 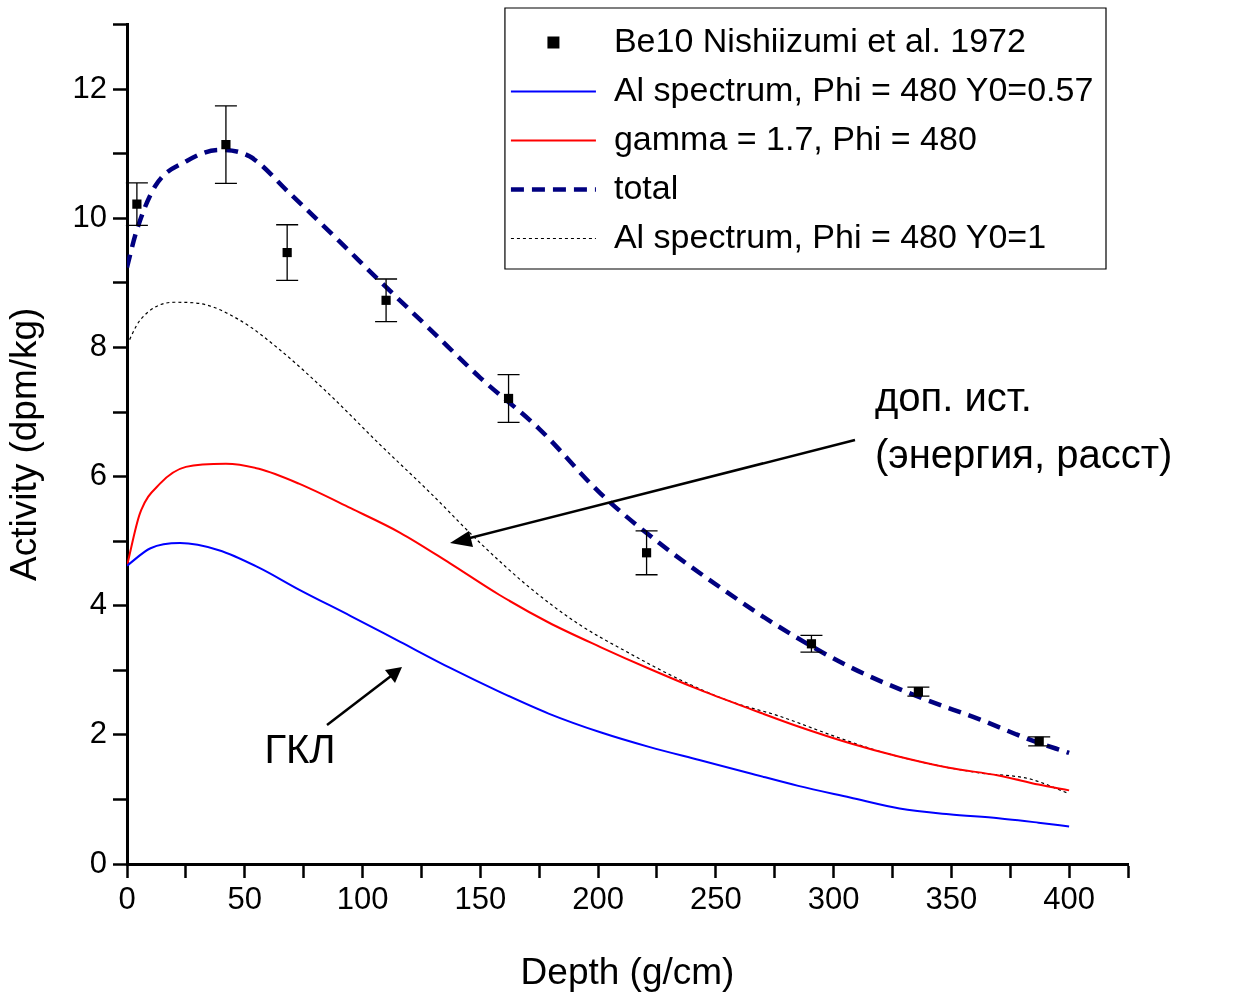 What do you see at coordinates (1024, 426) in the screenshot?
I see `annotation: доп. ист. (энергия, расст)` at bounding box center [1024, 426].